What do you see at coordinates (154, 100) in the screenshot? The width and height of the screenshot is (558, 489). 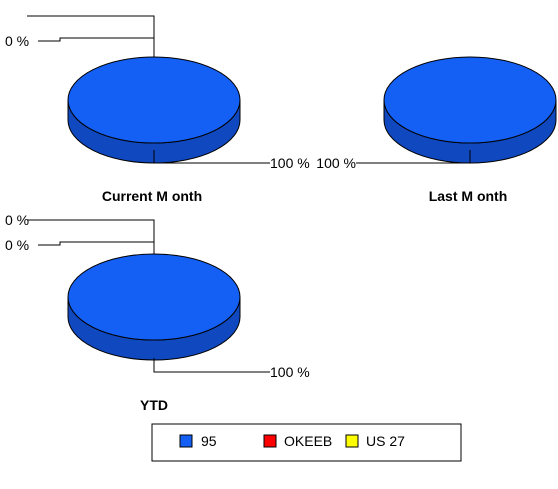 I see `pie-current-month-top` at bounding box center [154, 100].